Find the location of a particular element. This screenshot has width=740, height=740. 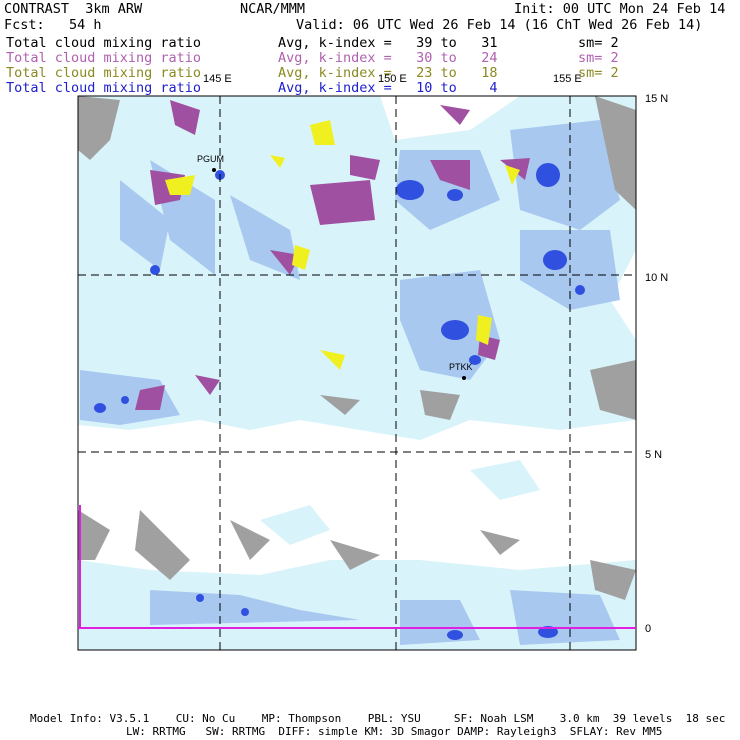

legend-sm-2: sm= 2 is located at coordinates (598, 58).